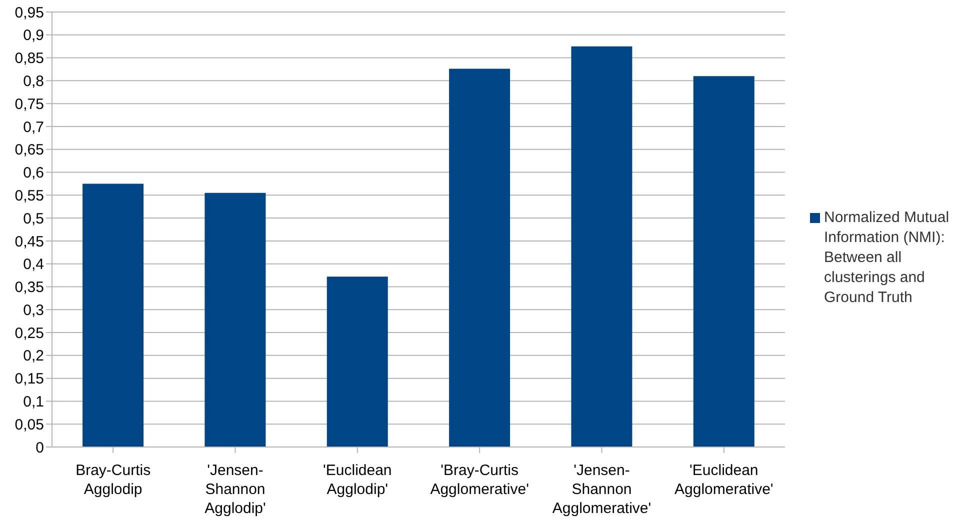 The width and height of the screenshot is (965, 521). Describe the element at coordinates (113, 480) in the screenshot. I see `x-tick-label: Bray-Curtis Agglodip` at that location.